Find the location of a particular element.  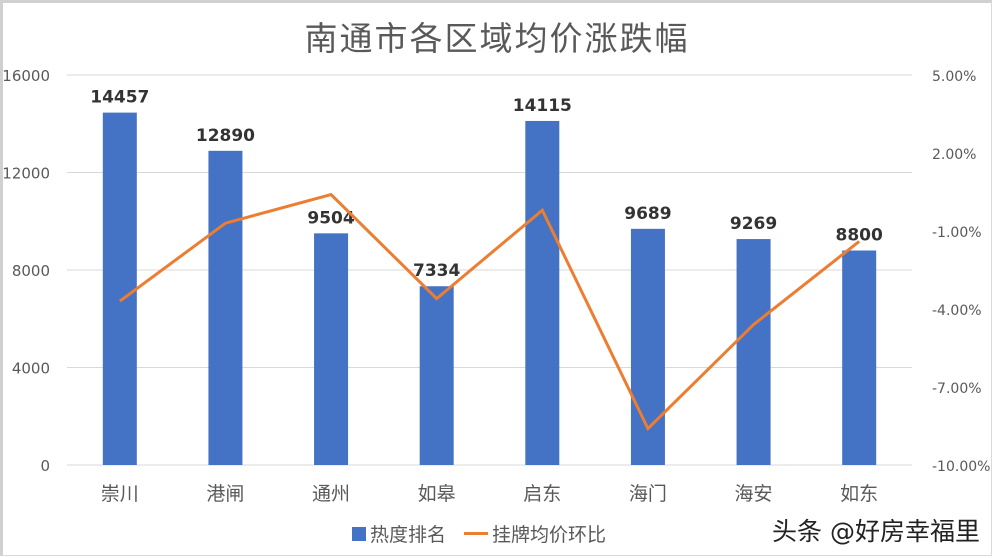

legend-item-line: 挂牌均价环比 is located at coordinates (535, 533).